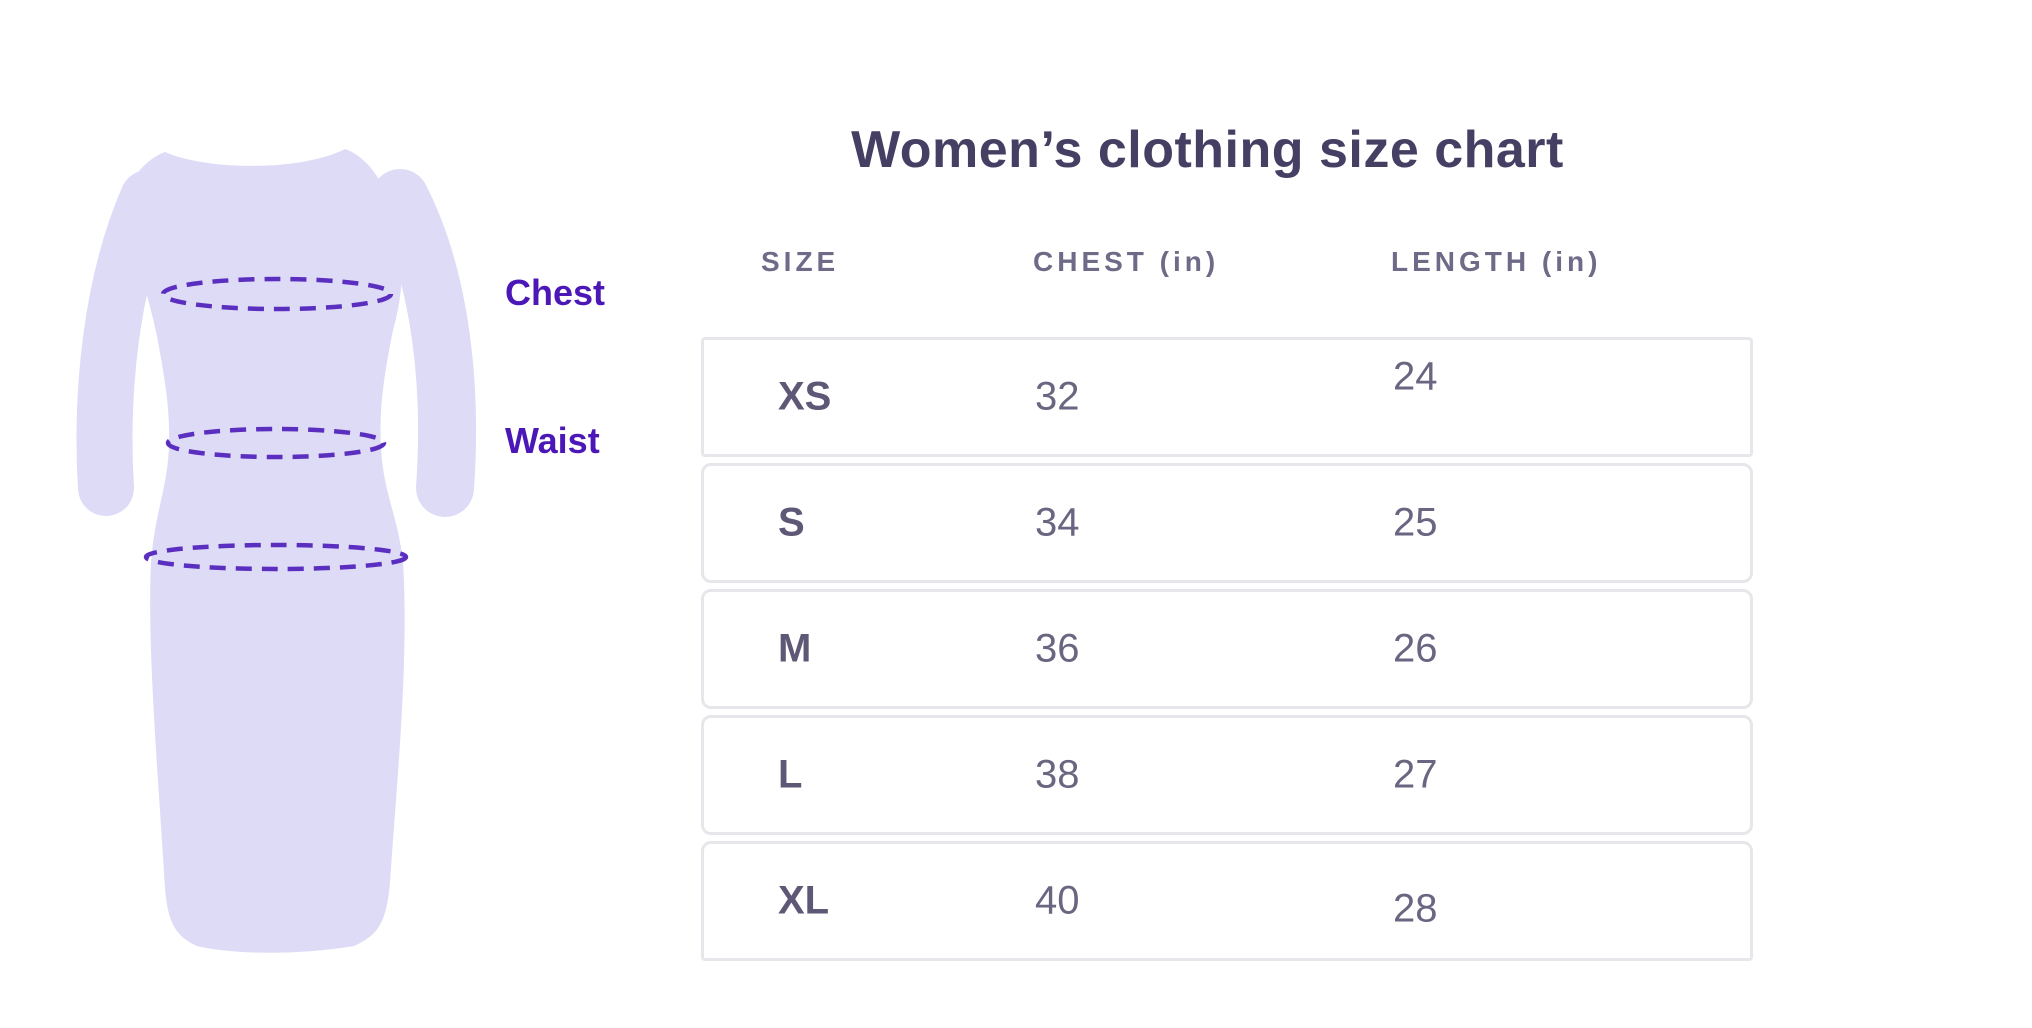 Image resolution: width=2032 pixels, height=1028 pixels. What do you see at coordinates (555, 292) in the screenshot?
I see `chest-label: Chest` at bounding box center [555, 292].